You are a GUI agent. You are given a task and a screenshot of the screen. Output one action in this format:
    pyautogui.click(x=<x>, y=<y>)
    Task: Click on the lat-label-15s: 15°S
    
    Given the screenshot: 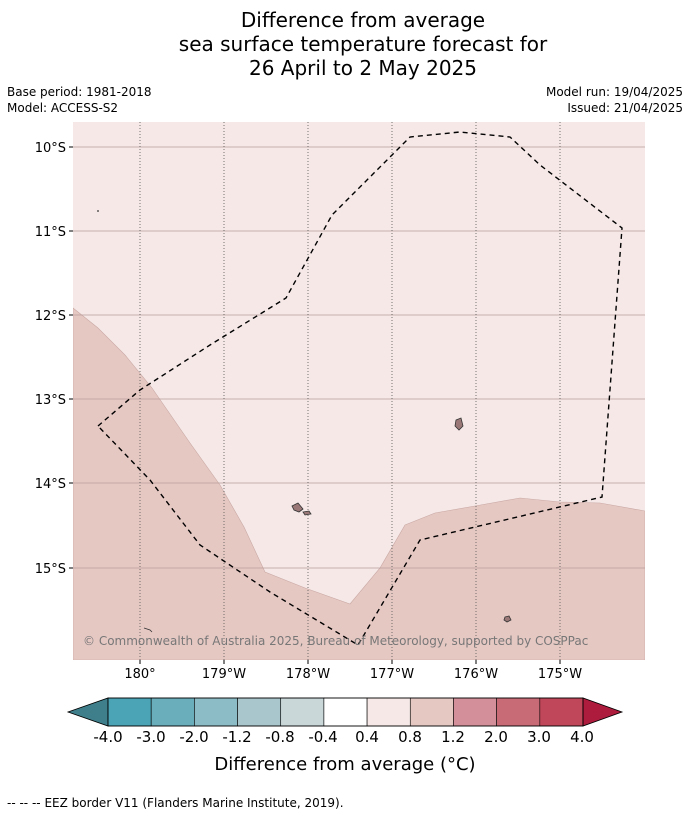 What is the action you would take?
    pyautogui.click(x=50, y=569)
    